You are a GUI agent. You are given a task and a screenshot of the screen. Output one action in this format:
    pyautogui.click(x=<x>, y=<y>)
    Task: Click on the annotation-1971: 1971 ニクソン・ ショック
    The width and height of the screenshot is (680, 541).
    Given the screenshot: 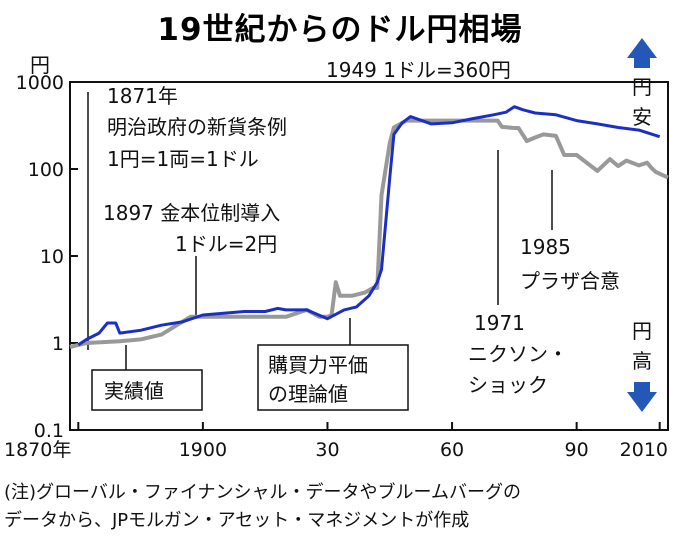 What is the action you would take?
    pyautogui.click(x=518, y=354)
    